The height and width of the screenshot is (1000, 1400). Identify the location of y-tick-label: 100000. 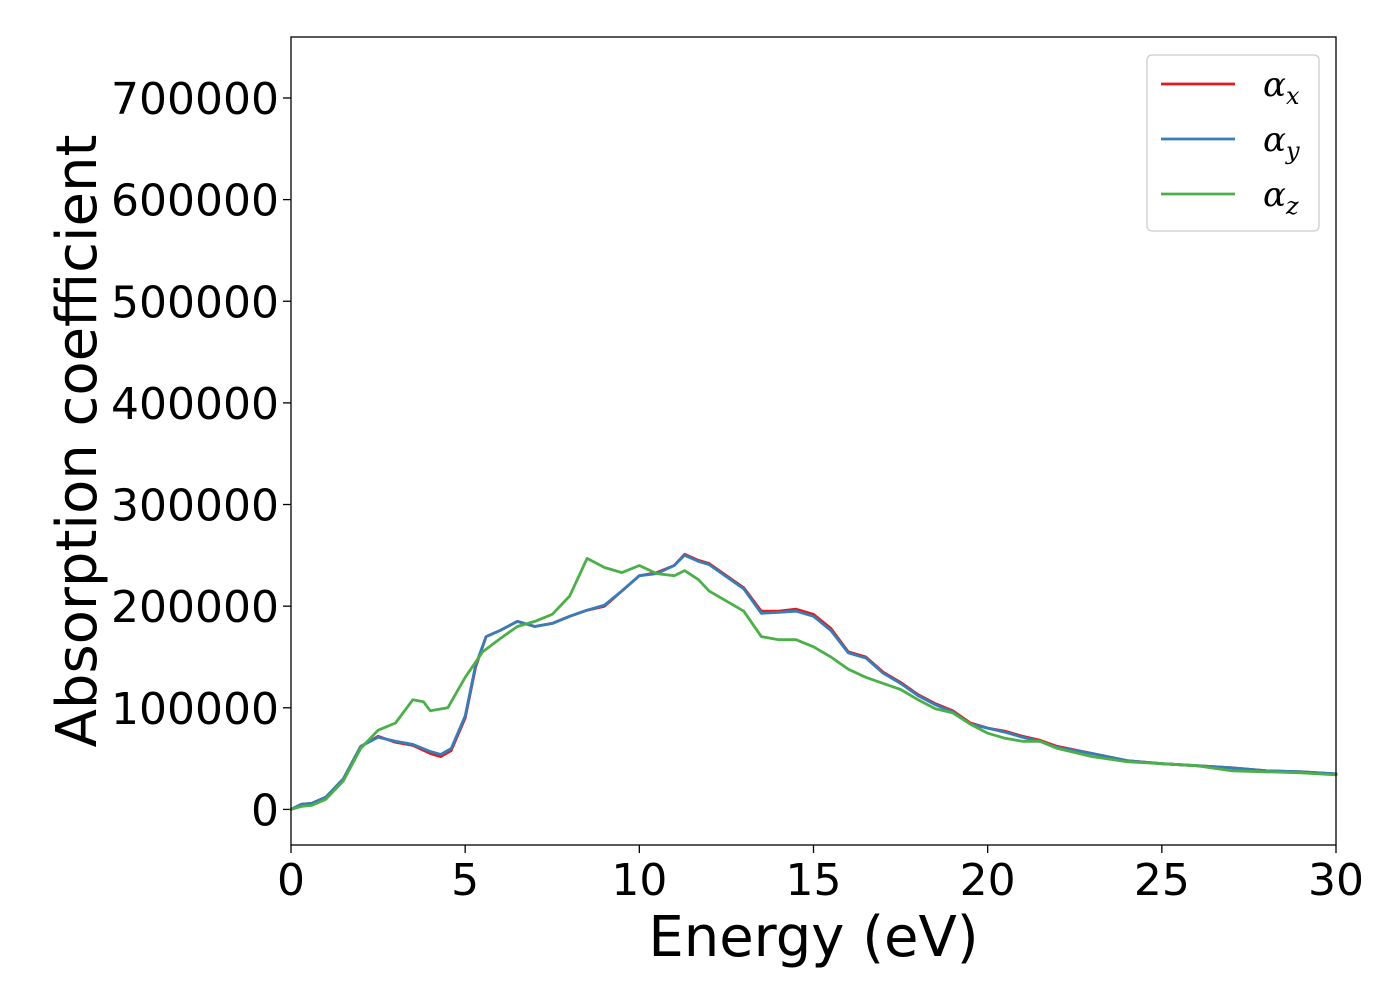
(195, 709).